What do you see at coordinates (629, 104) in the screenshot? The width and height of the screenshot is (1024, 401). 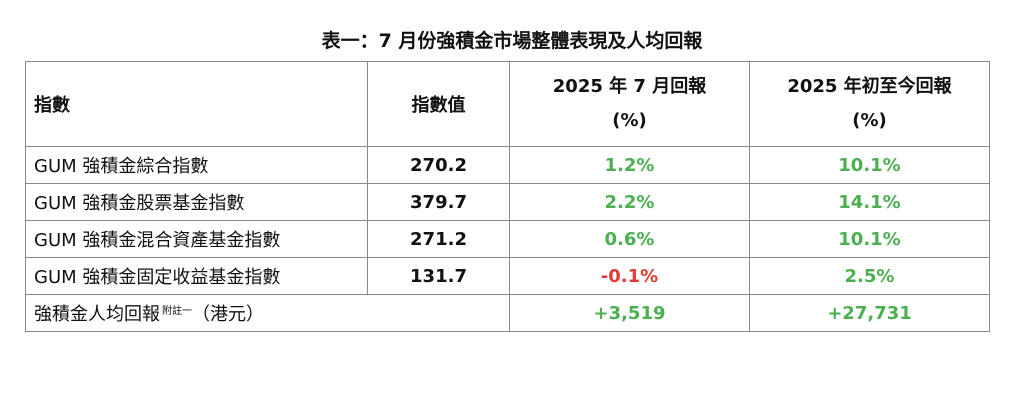 I see `header-month-return: 2025 年 7 月回報 (%)` at bounding box center [629, 104].